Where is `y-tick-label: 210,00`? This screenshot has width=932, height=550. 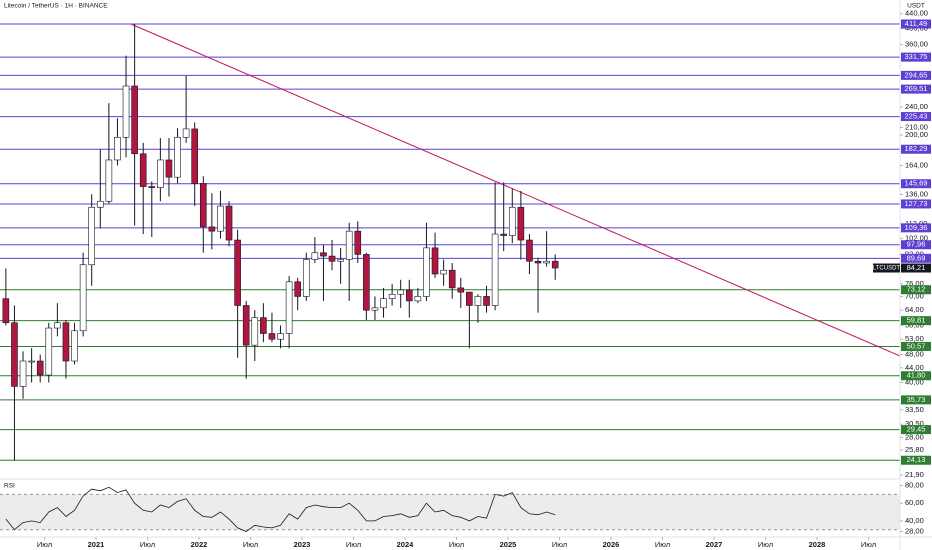
y-tick-label: 210,00 is located at coordinates (916, 126).